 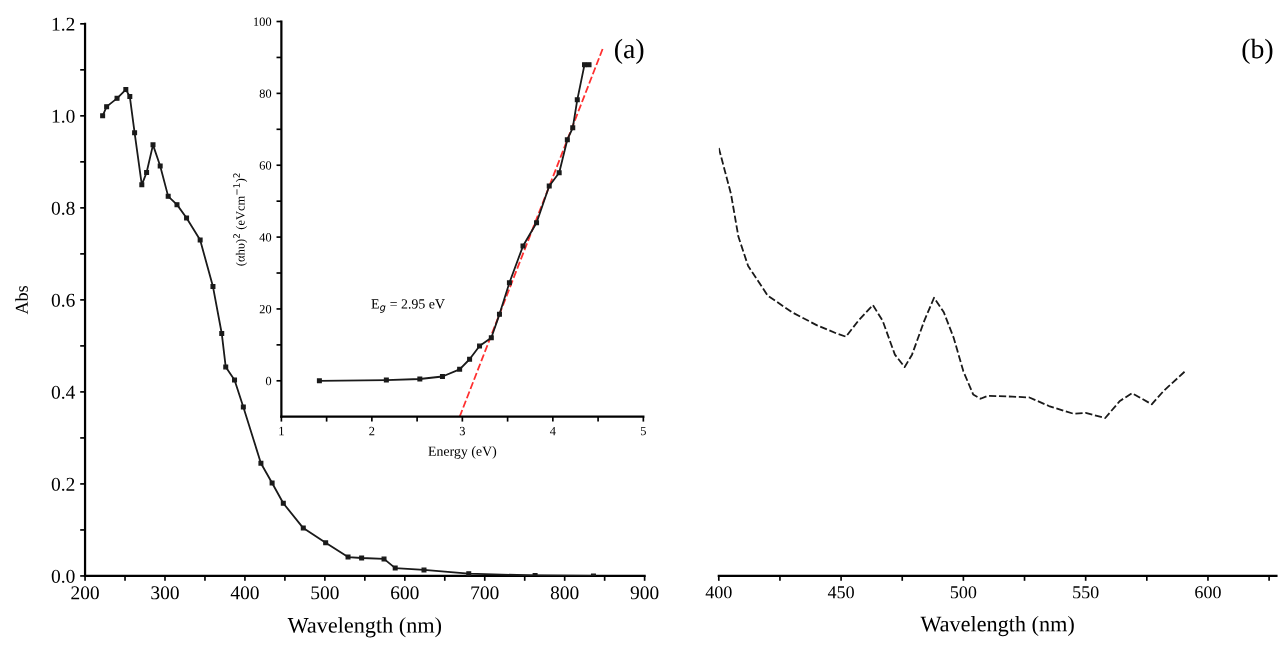 What do you see at coordinates (263, 21) in the screenshot?
I see `y-tick-label: 100` at bounding box center [263, 21].